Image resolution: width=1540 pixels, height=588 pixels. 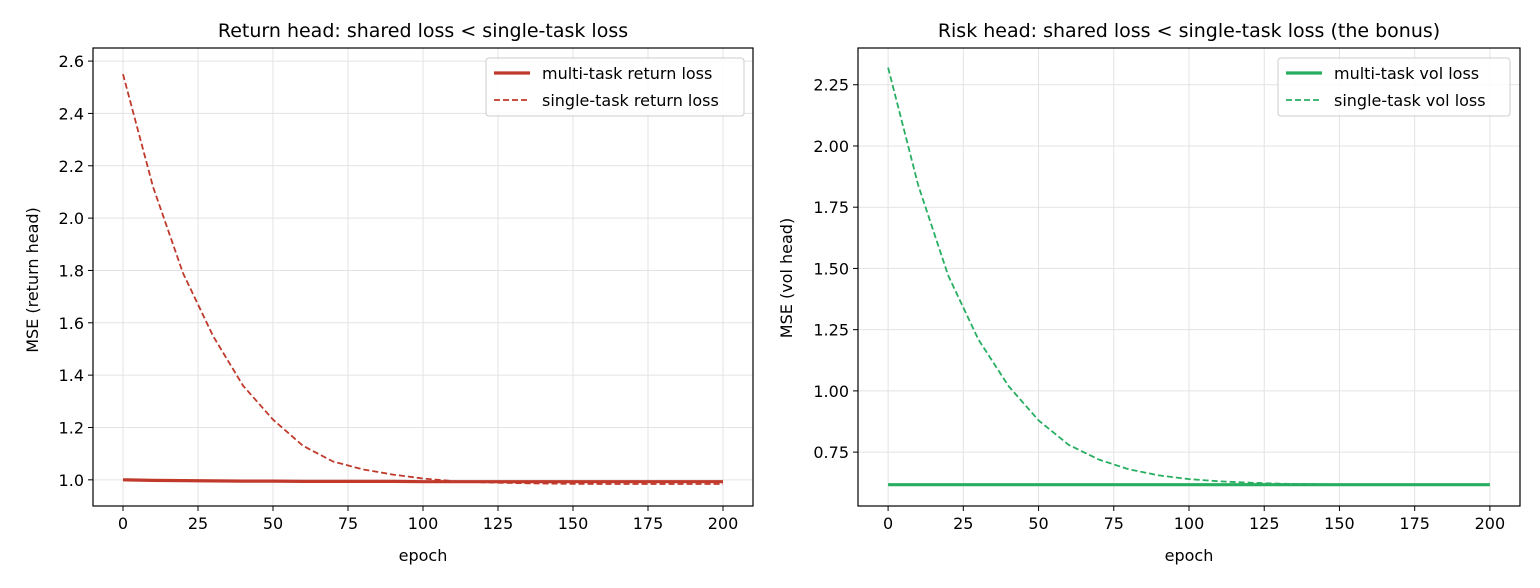 I want to click on y-tick-label: 1.4, so click(x=71, y=375).